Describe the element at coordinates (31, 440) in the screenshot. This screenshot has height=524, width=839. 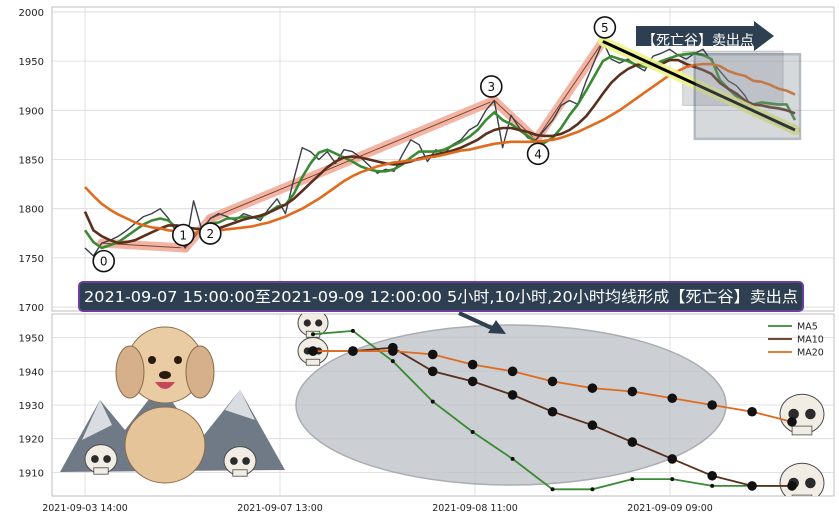
I see `y-tick-label: 1920` at that location.